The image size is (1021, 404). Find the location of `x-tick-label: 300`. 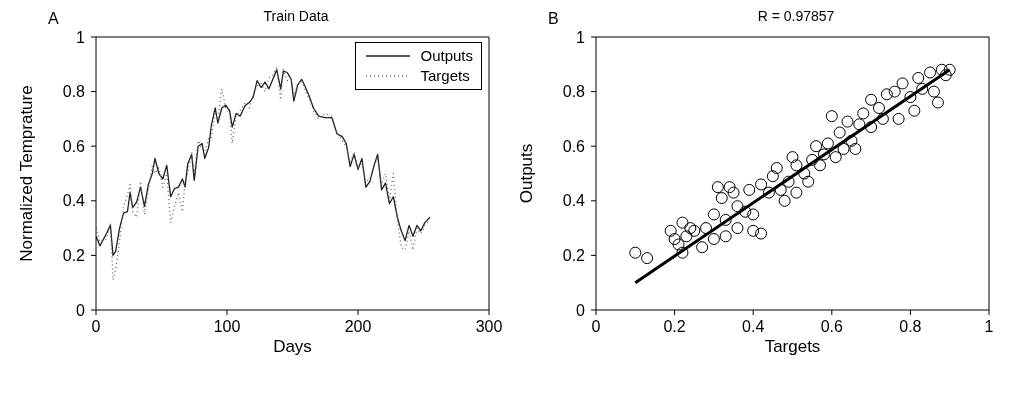

x-tick-label: 300 is located at coordinates (489, 327).